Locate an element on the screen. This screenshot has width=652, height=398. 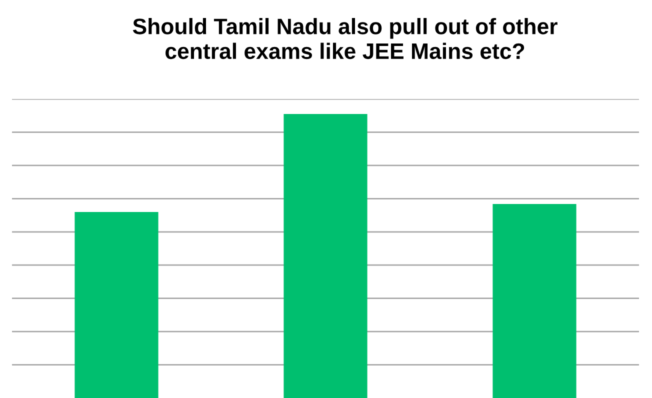
chart-title: Should Tamil Nadu also pull out of other central exams like JEE Mains etc? is located at coordinates (345, 39).